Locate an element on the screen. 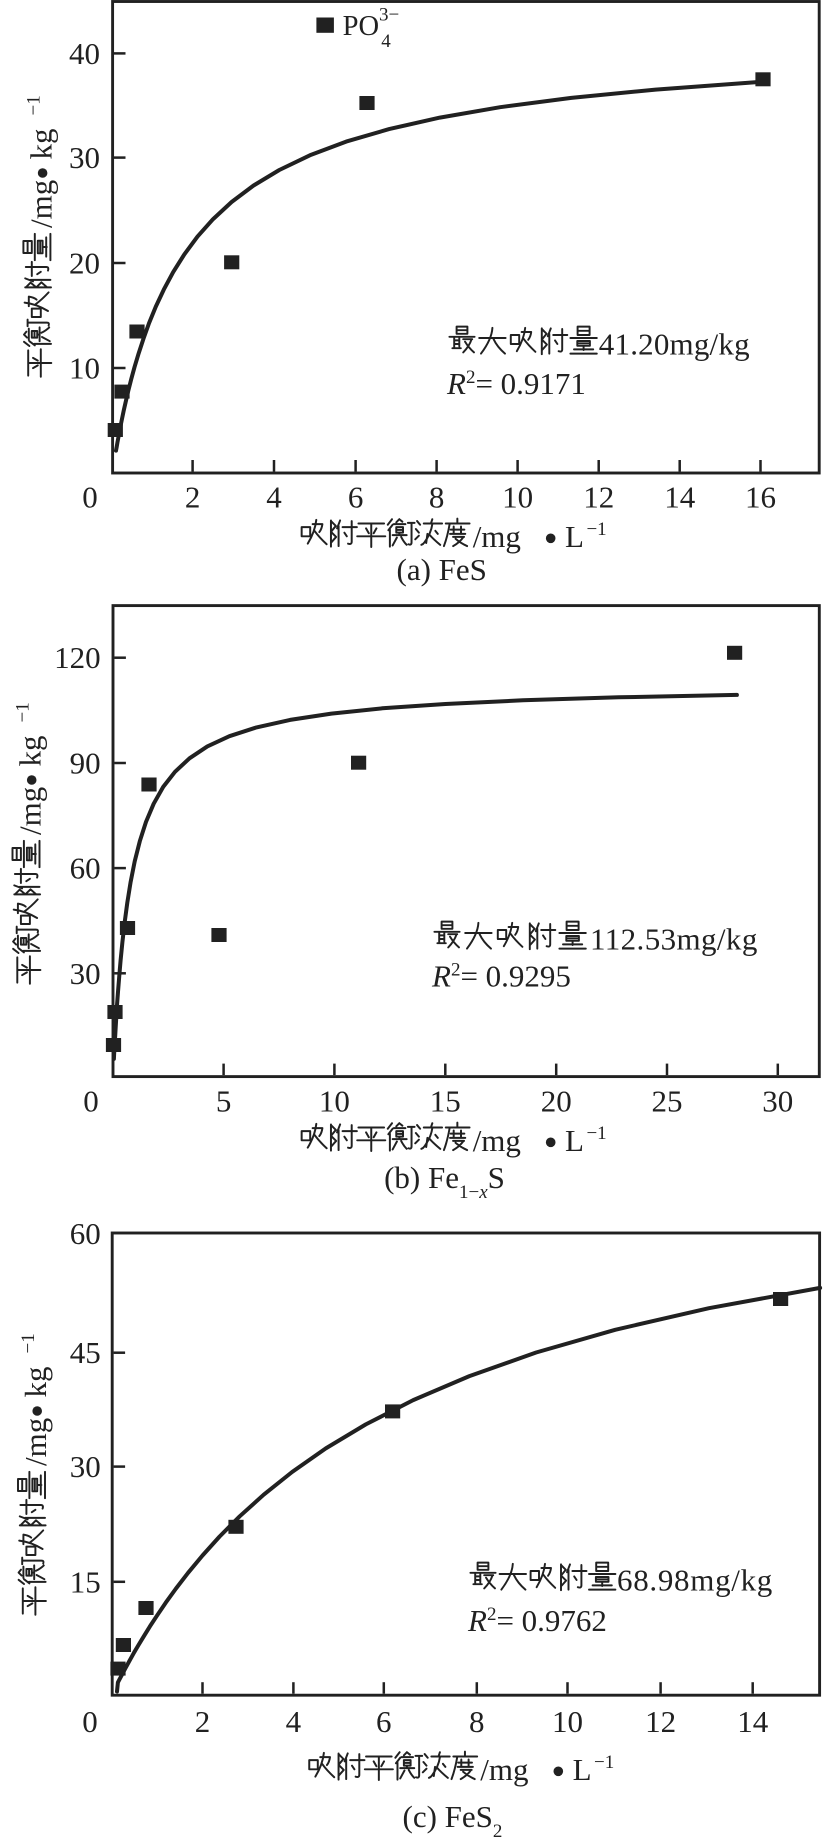  svg-text: 45 is located at coordinates (85, 1352).